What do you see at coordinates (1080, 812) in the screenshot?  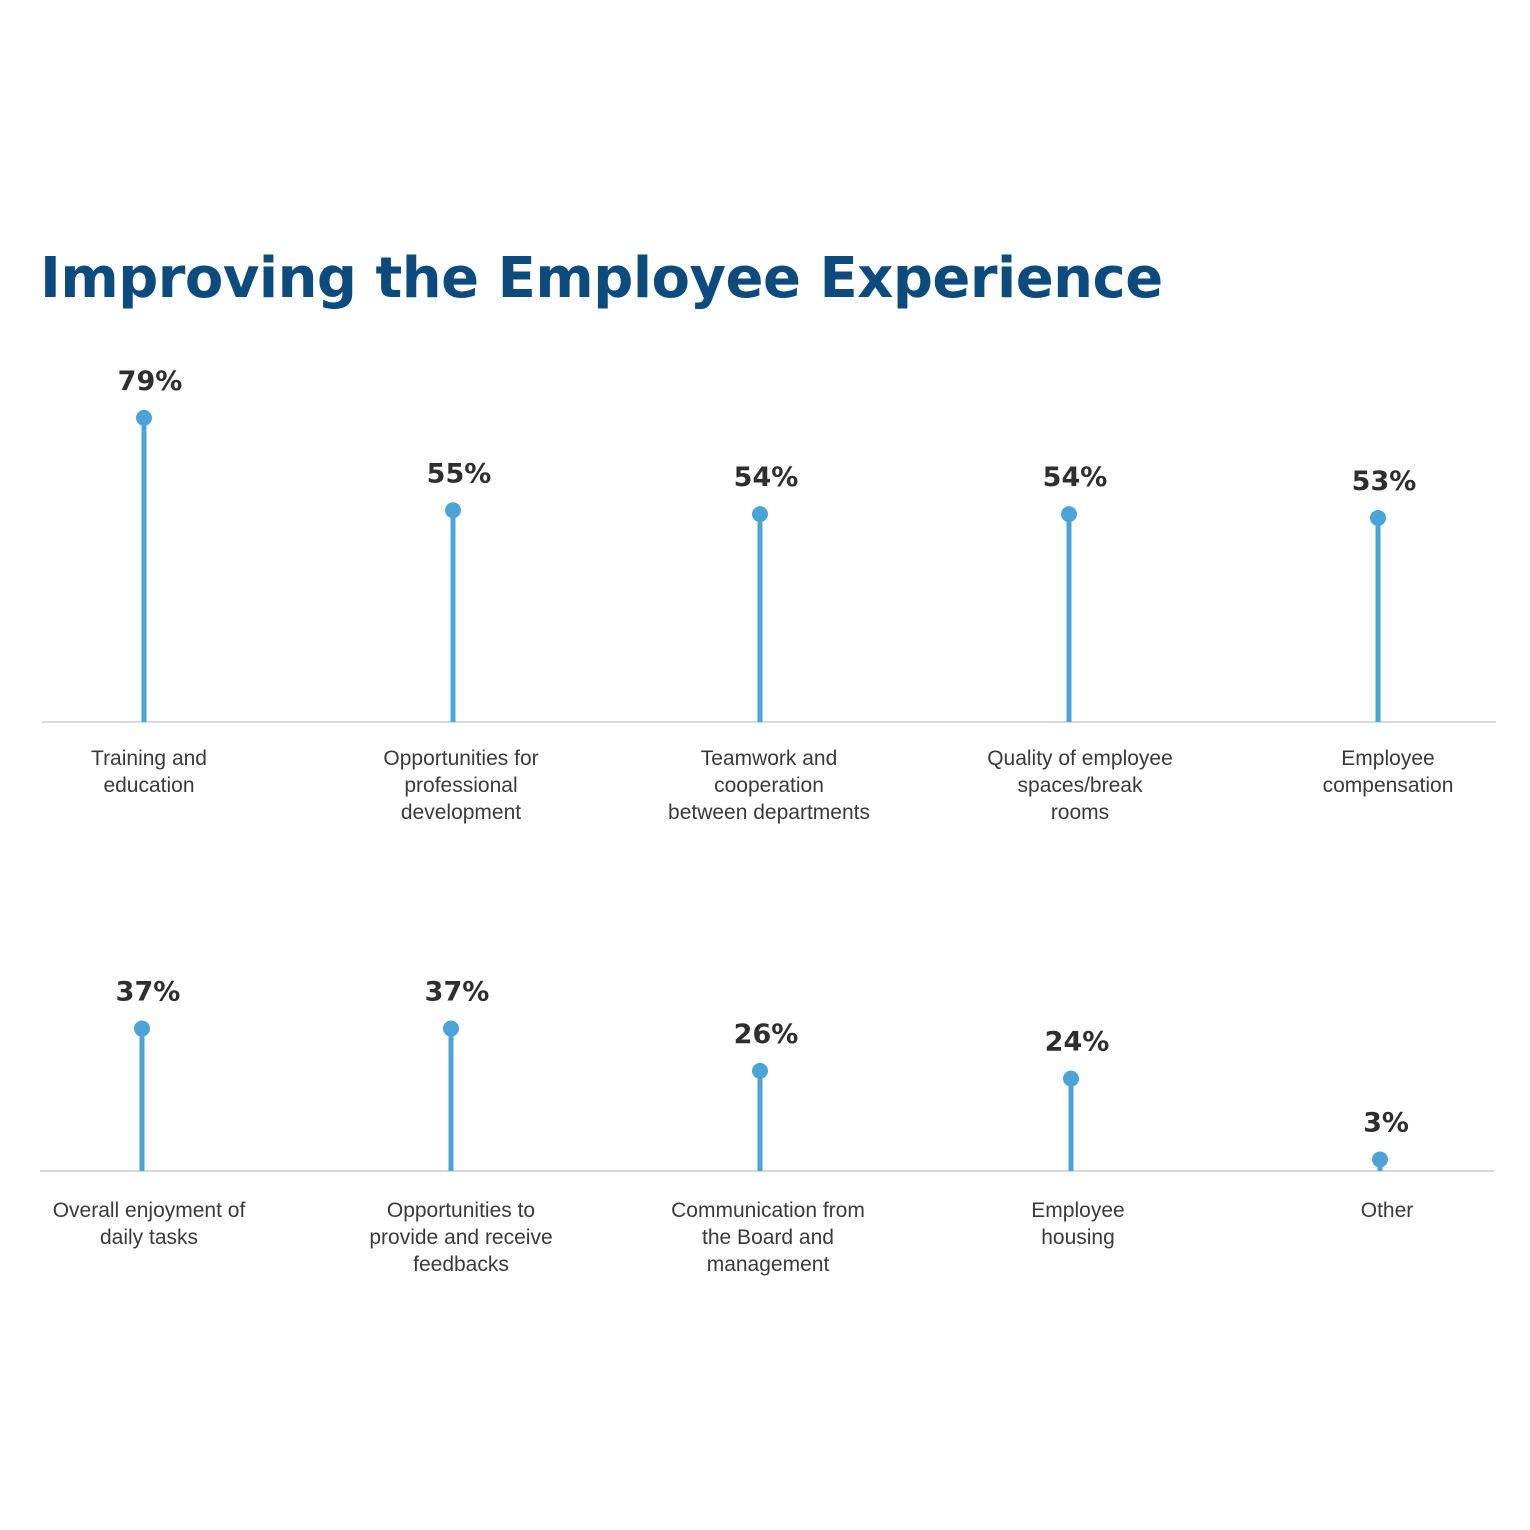 I see `category-label-line: rooms` at bounding box center [1080, 812].